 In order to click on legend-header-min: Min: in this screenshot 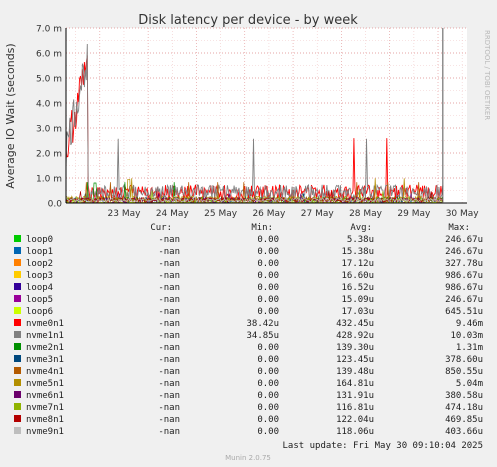, I will do `click(262, 228)`.